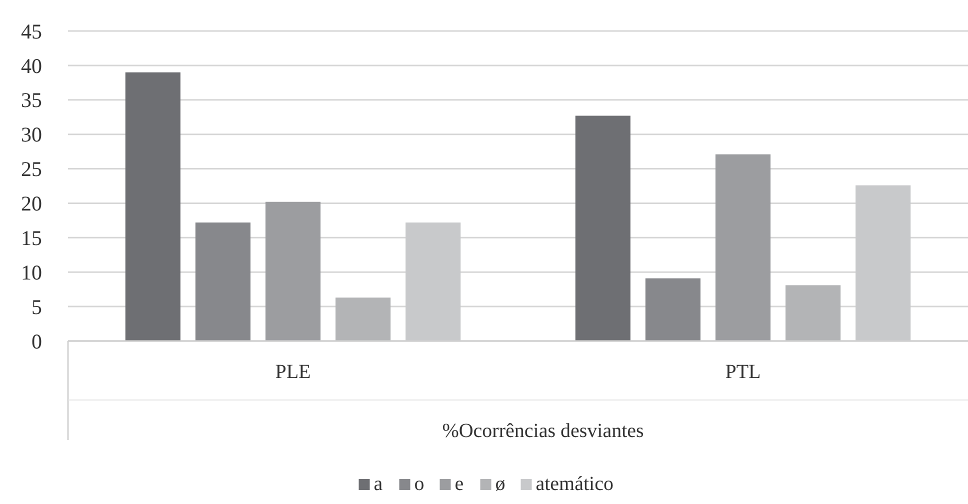  What do you see at coordinates (500, 484) in the screenshot?
I see `legend-label: ø` at bounding box center [500, 484].